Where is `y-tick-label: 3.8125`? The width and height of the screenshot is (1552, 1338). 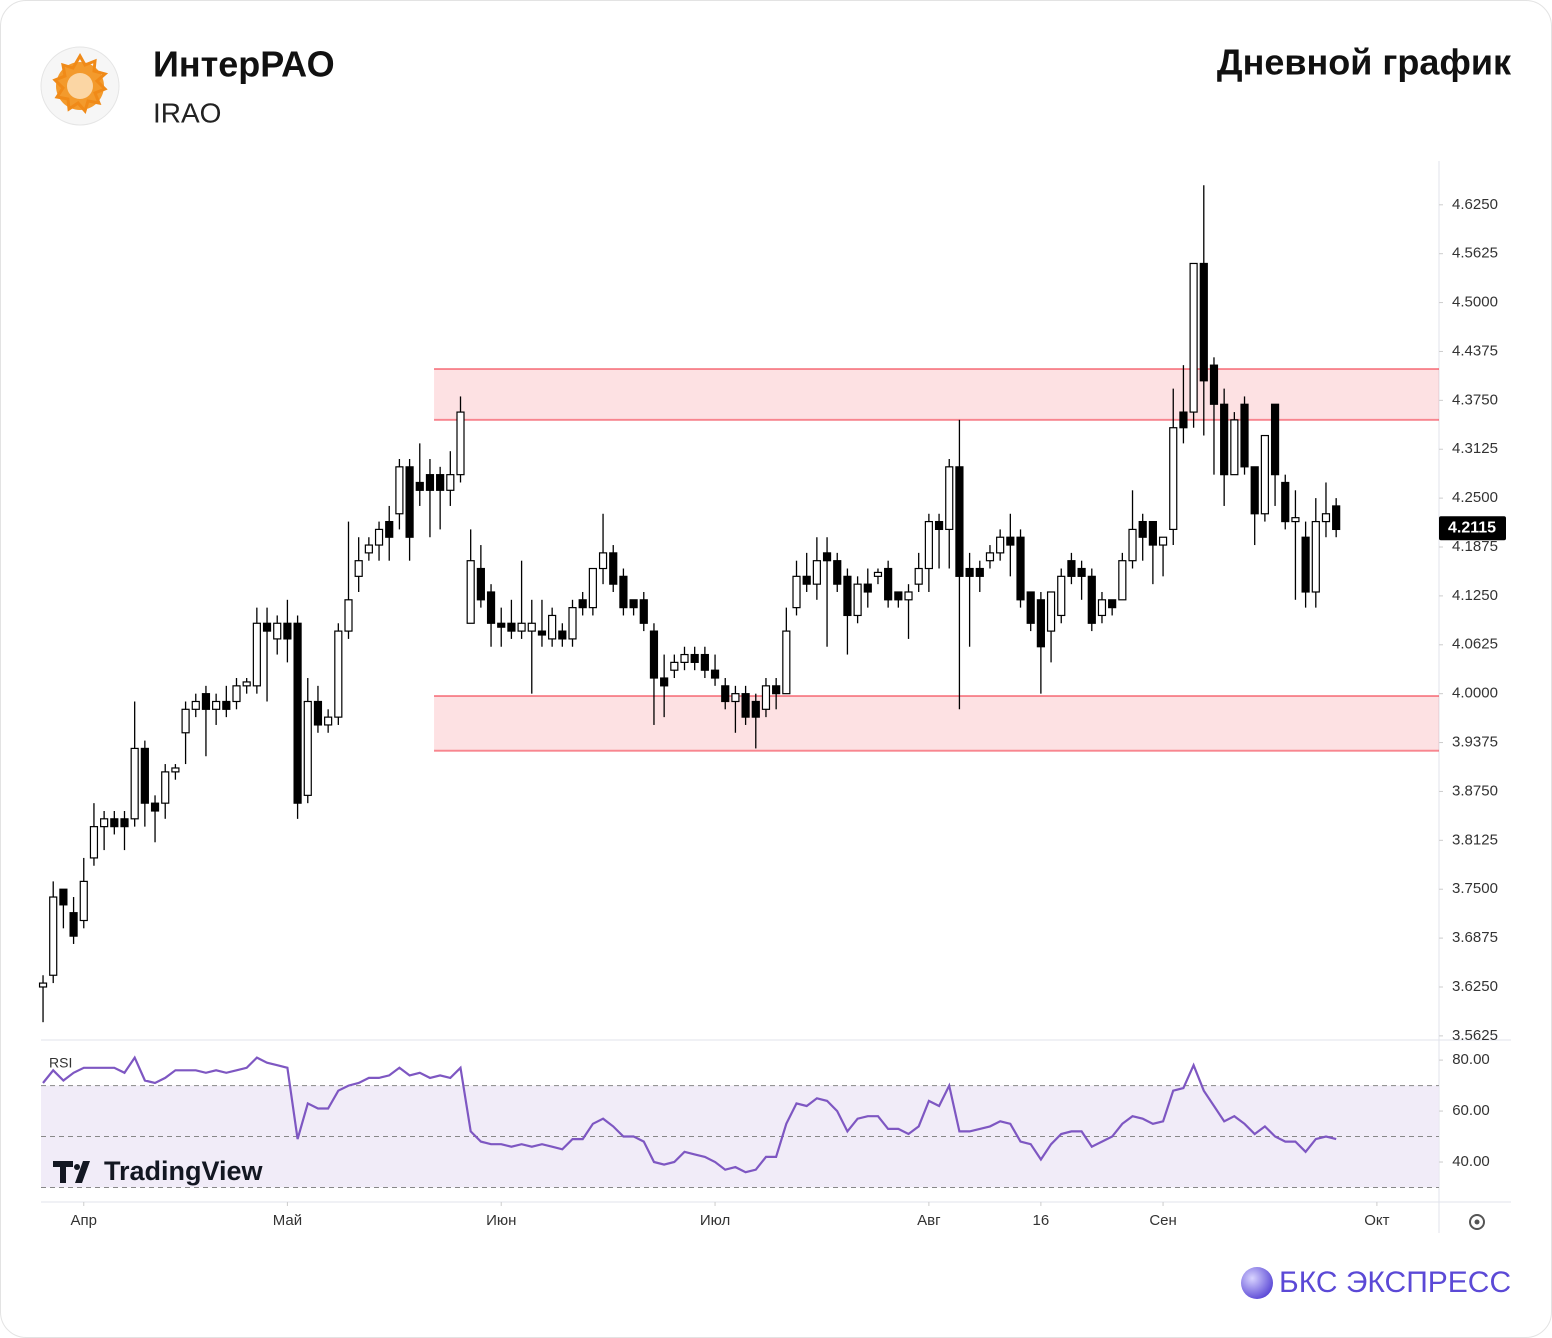
y-tick-label: 3.8125 is located at coordinates (1475, 839).